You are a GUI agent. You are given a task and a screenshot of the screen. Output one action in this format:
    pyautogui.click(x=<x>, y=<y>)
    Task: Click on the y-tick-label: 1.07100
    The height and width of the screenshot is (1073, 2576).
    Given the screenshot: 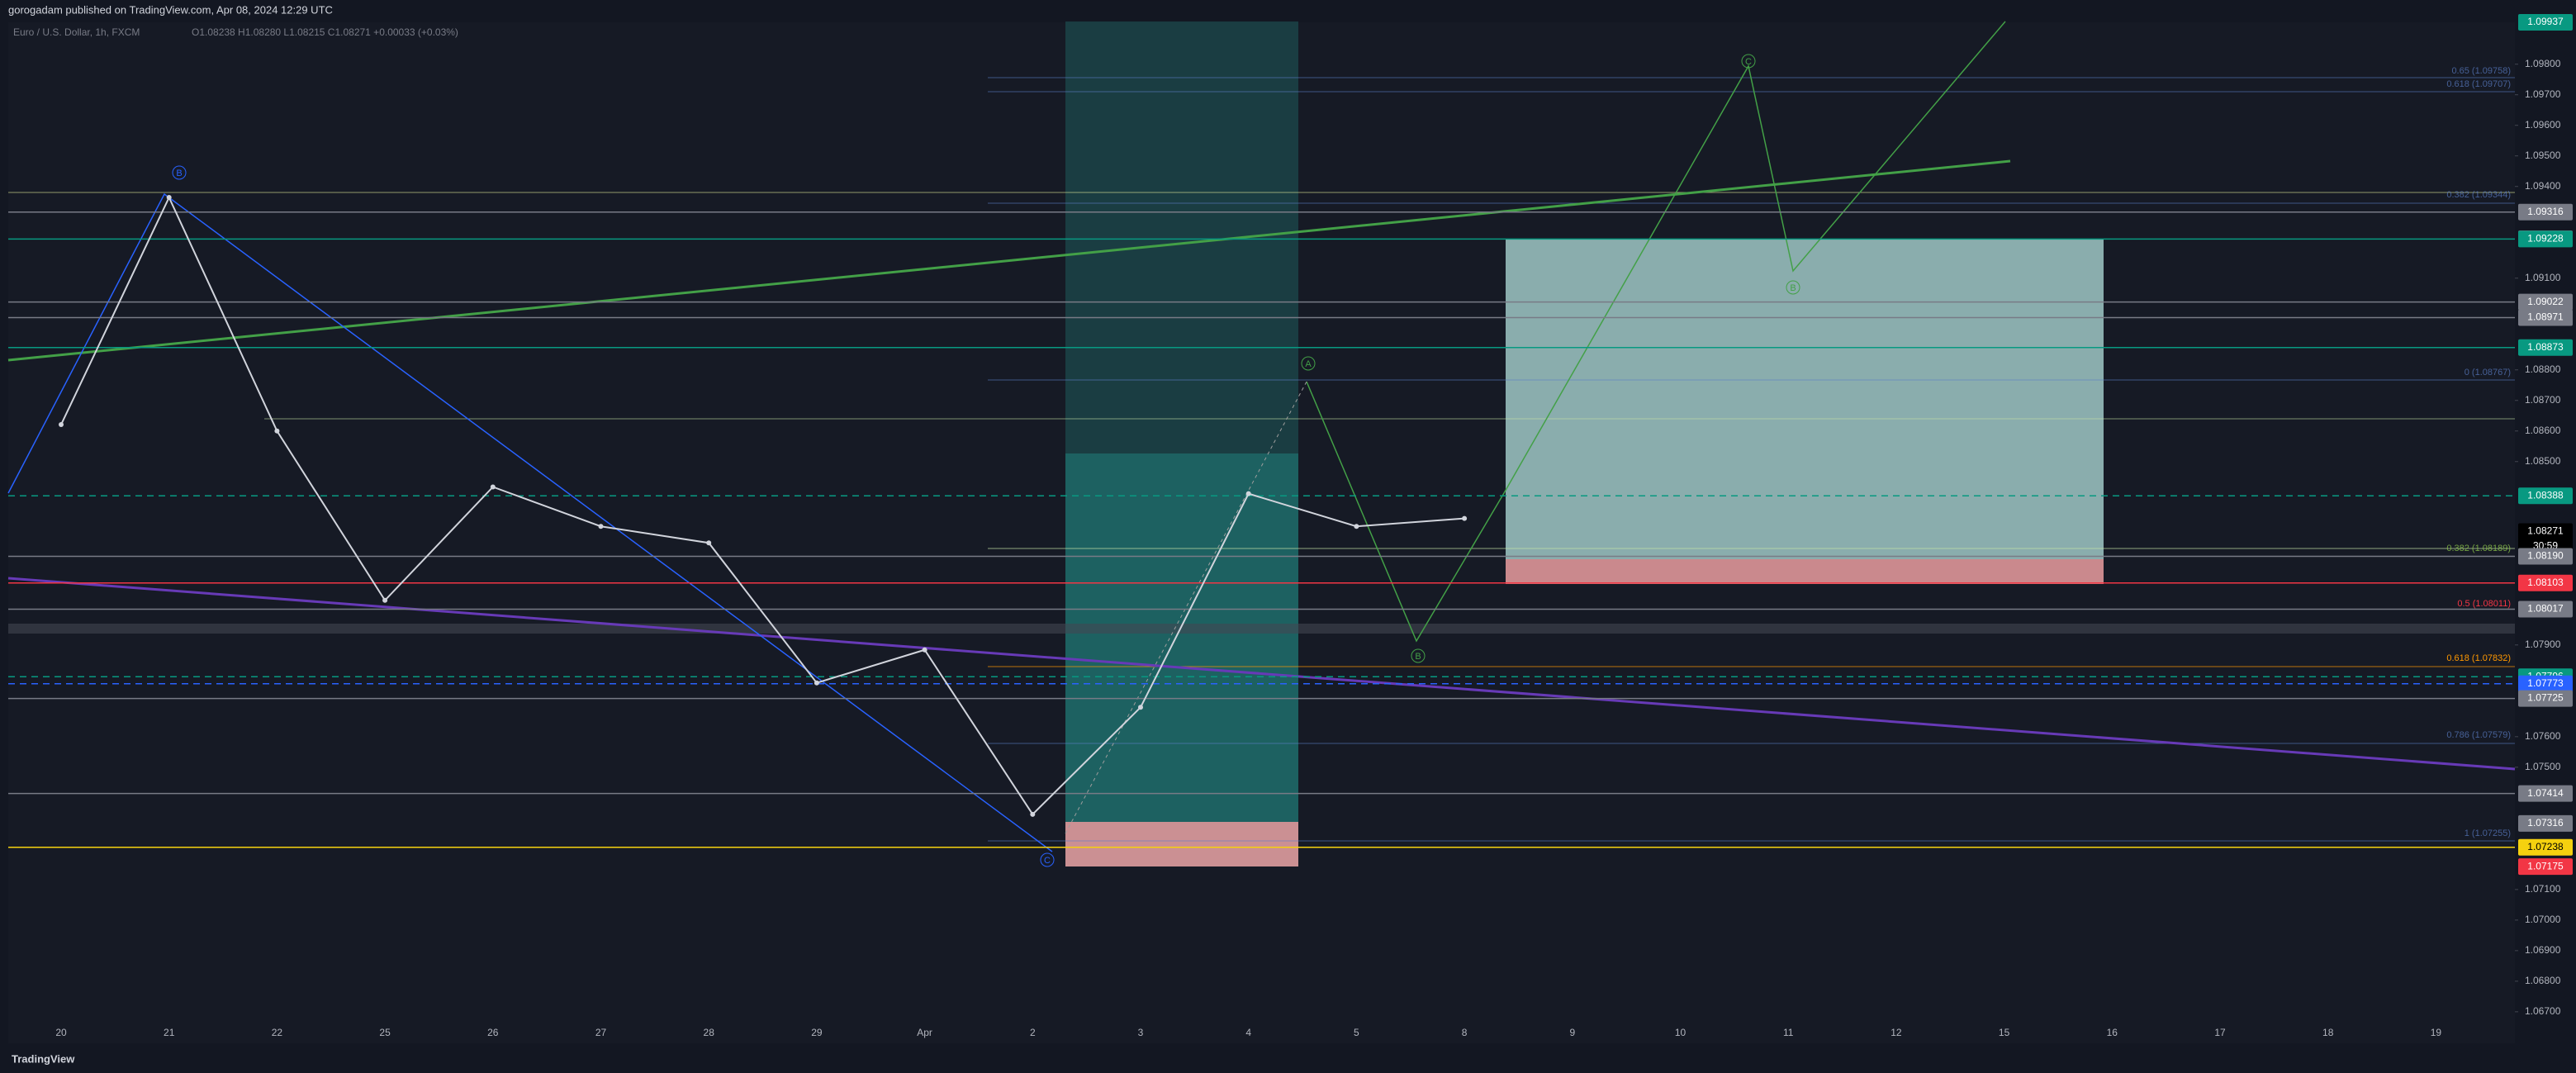 What is the action you would take?
    pyautogui.click(x=2543, y=889)
    